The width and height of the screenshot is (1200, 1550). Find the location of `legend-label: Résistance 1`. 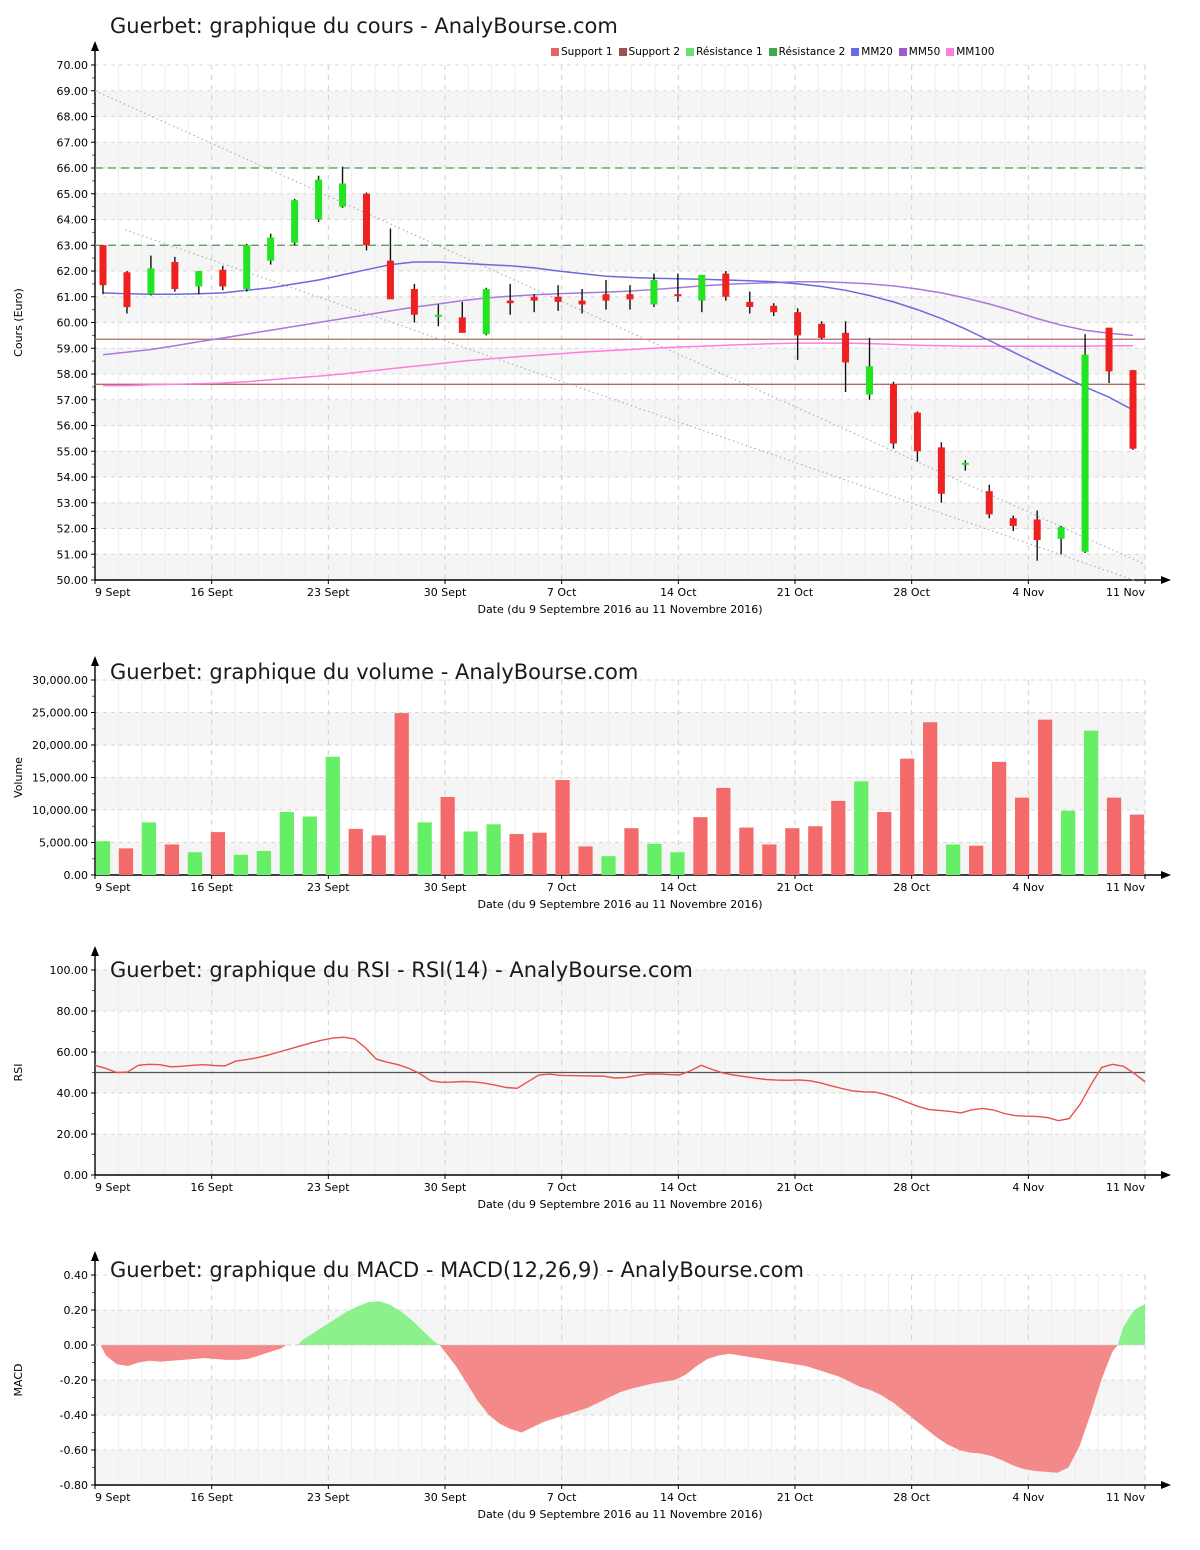

legend-label: Résistance 1 is located at coordinates (729, 52).